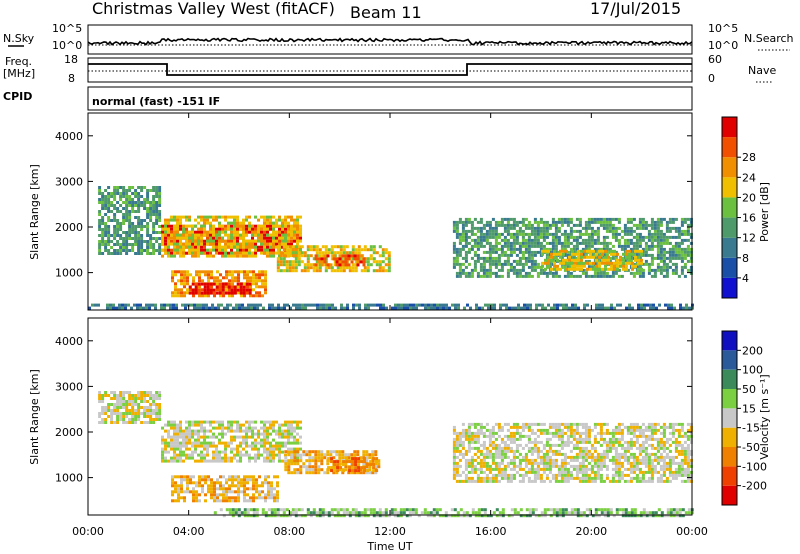  What do you see at coordinates (729, 207) in the screenshot?
I see `colorbar-segment` at bounding box center [729, 207].